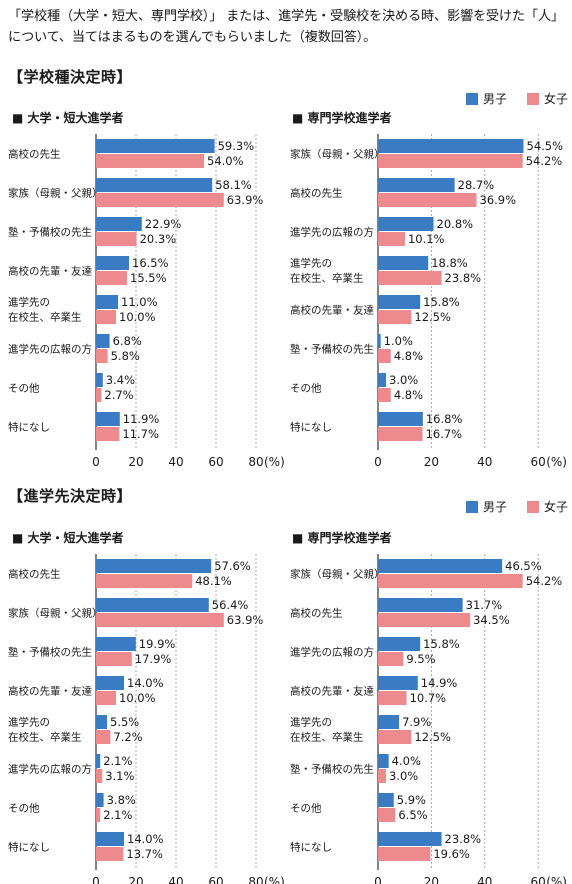  What do you see at coordinates (517, 98) in the screenshot?
I see `legend-top: 男子 女子` at bounding box center [517, 98].